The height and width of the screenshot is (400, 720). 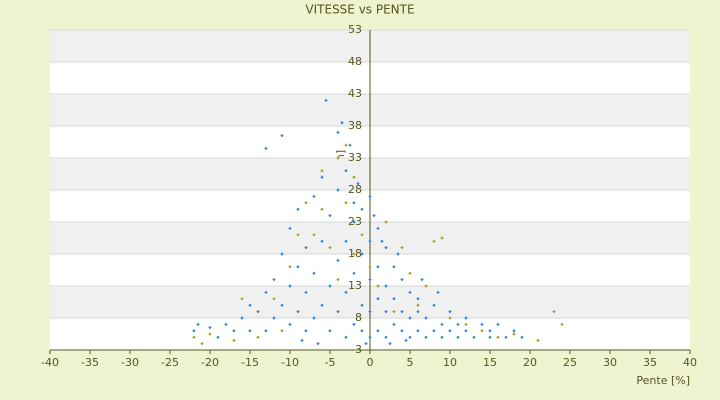 What do you see at coordinates (355, 125) in the screenshot?
I see `y-tick-label: 38` at bounding box center [355, 125].